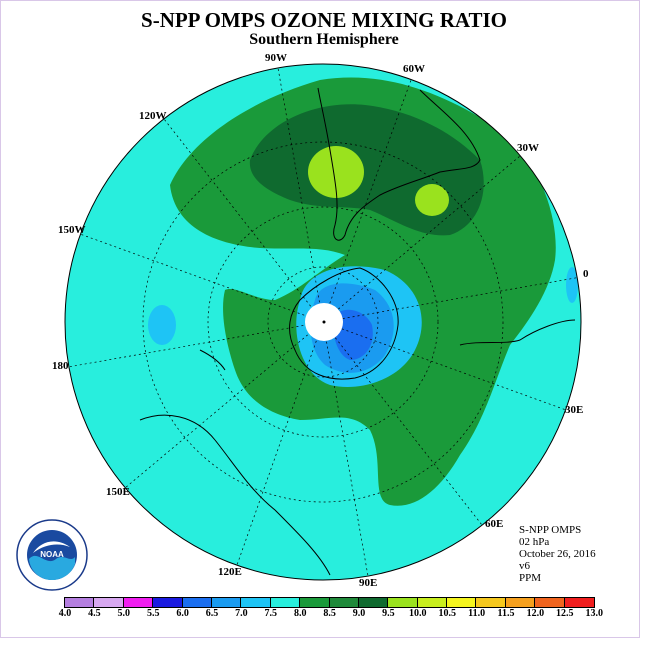 The image size is (648, 648). What do you see at coordinates (153, 613) in the screenshot?
I see `colorbar-tick-label: 5.5` at bounding box center [153, 613].